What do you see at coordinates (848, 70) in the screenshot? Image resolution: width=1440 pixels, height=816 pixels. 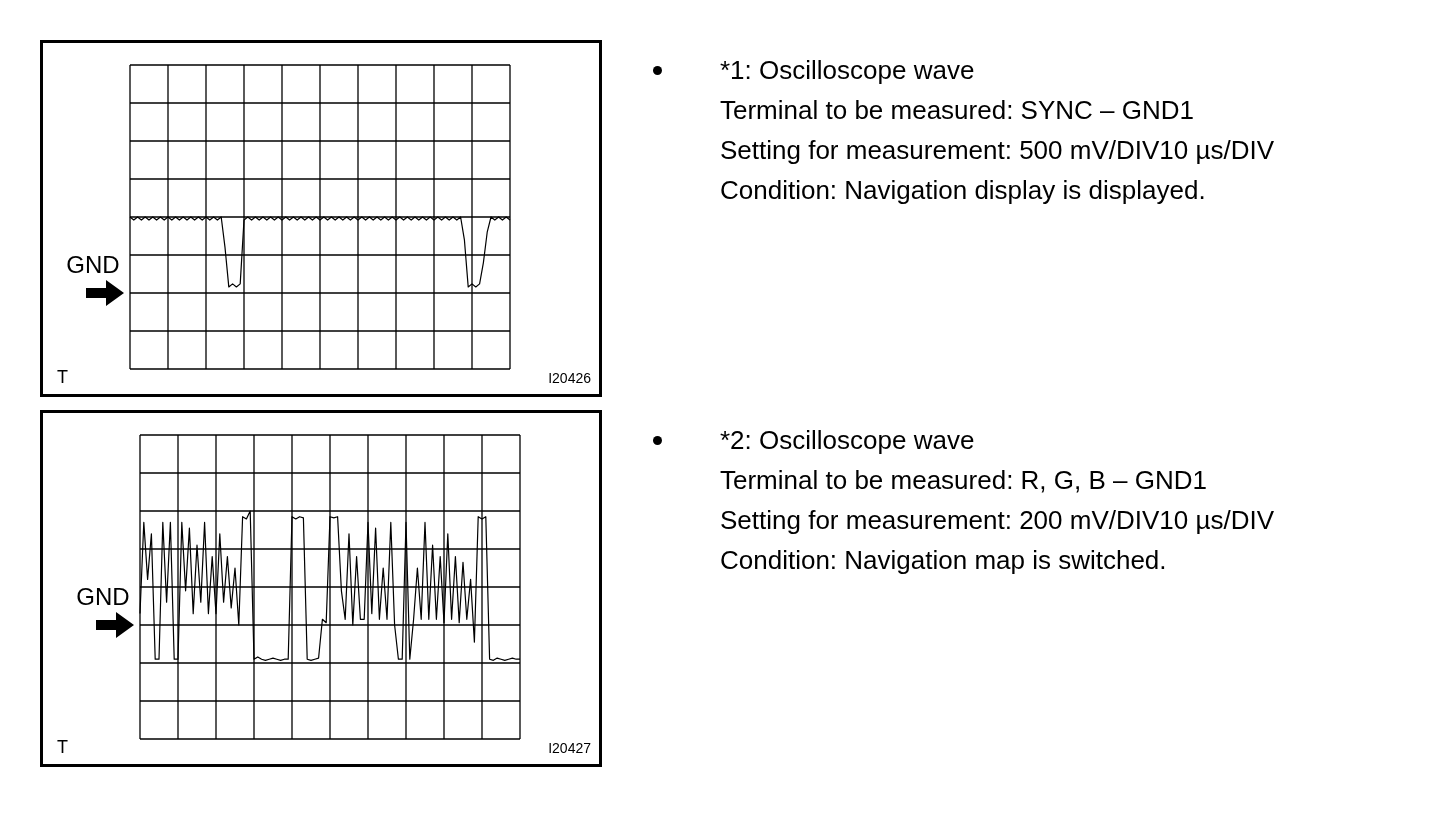 I see `text: *1: Oscilloscope wave` at bounding box center [848, 70].